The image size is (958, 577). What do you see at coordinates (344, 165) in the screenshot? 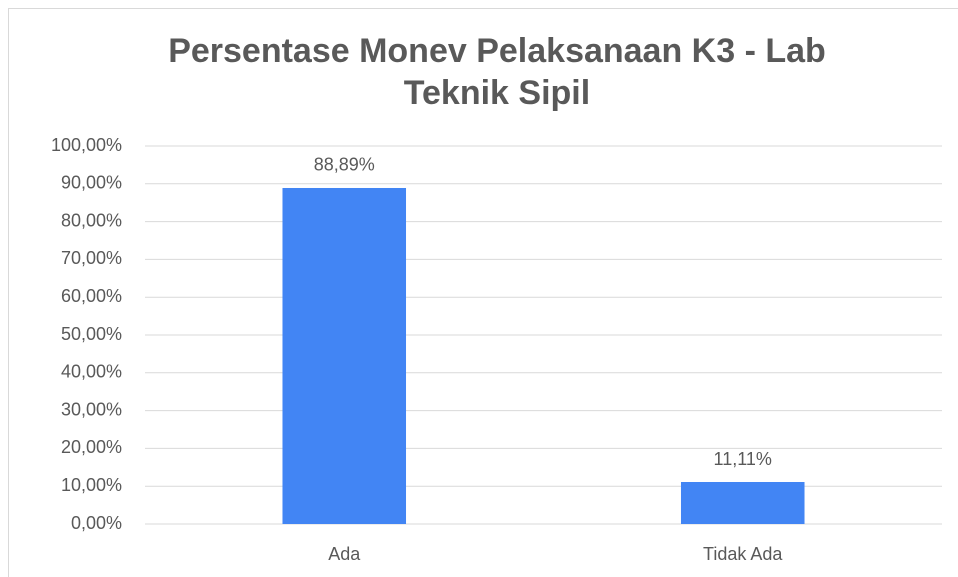
I see `data-label: 88,89%` at bounding box center [344, 165].